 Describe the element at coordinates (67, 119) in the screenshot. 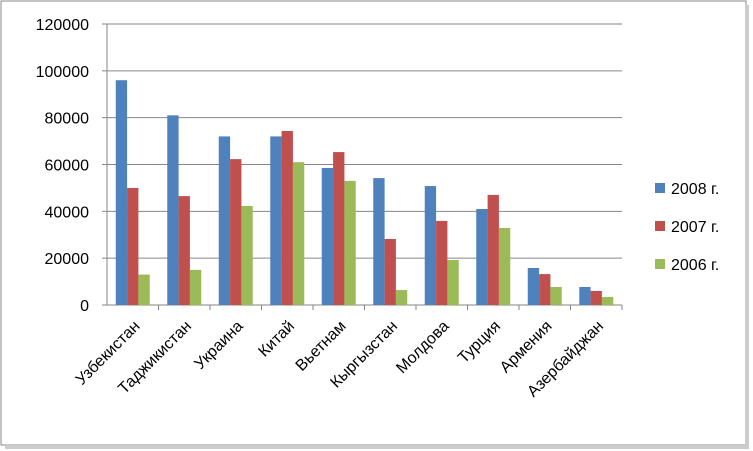

I see `y-tick-label: 80000` at that location.